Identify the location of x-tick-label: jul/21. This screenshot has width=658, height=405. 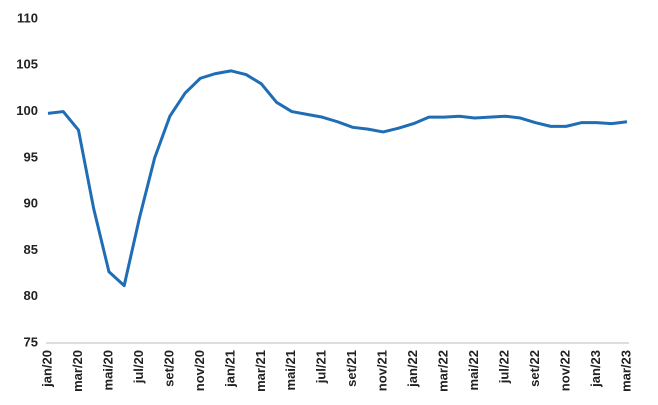
(321, 367).